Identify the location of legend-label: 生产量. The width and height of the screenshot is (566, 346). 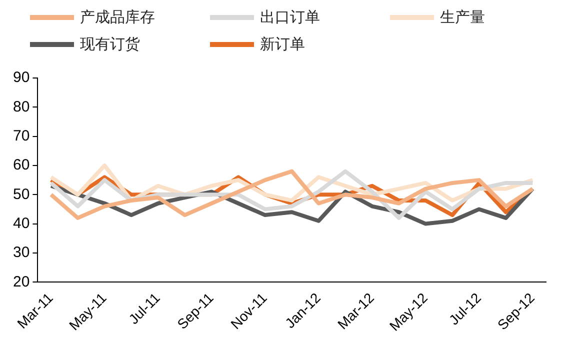
(462, 17).